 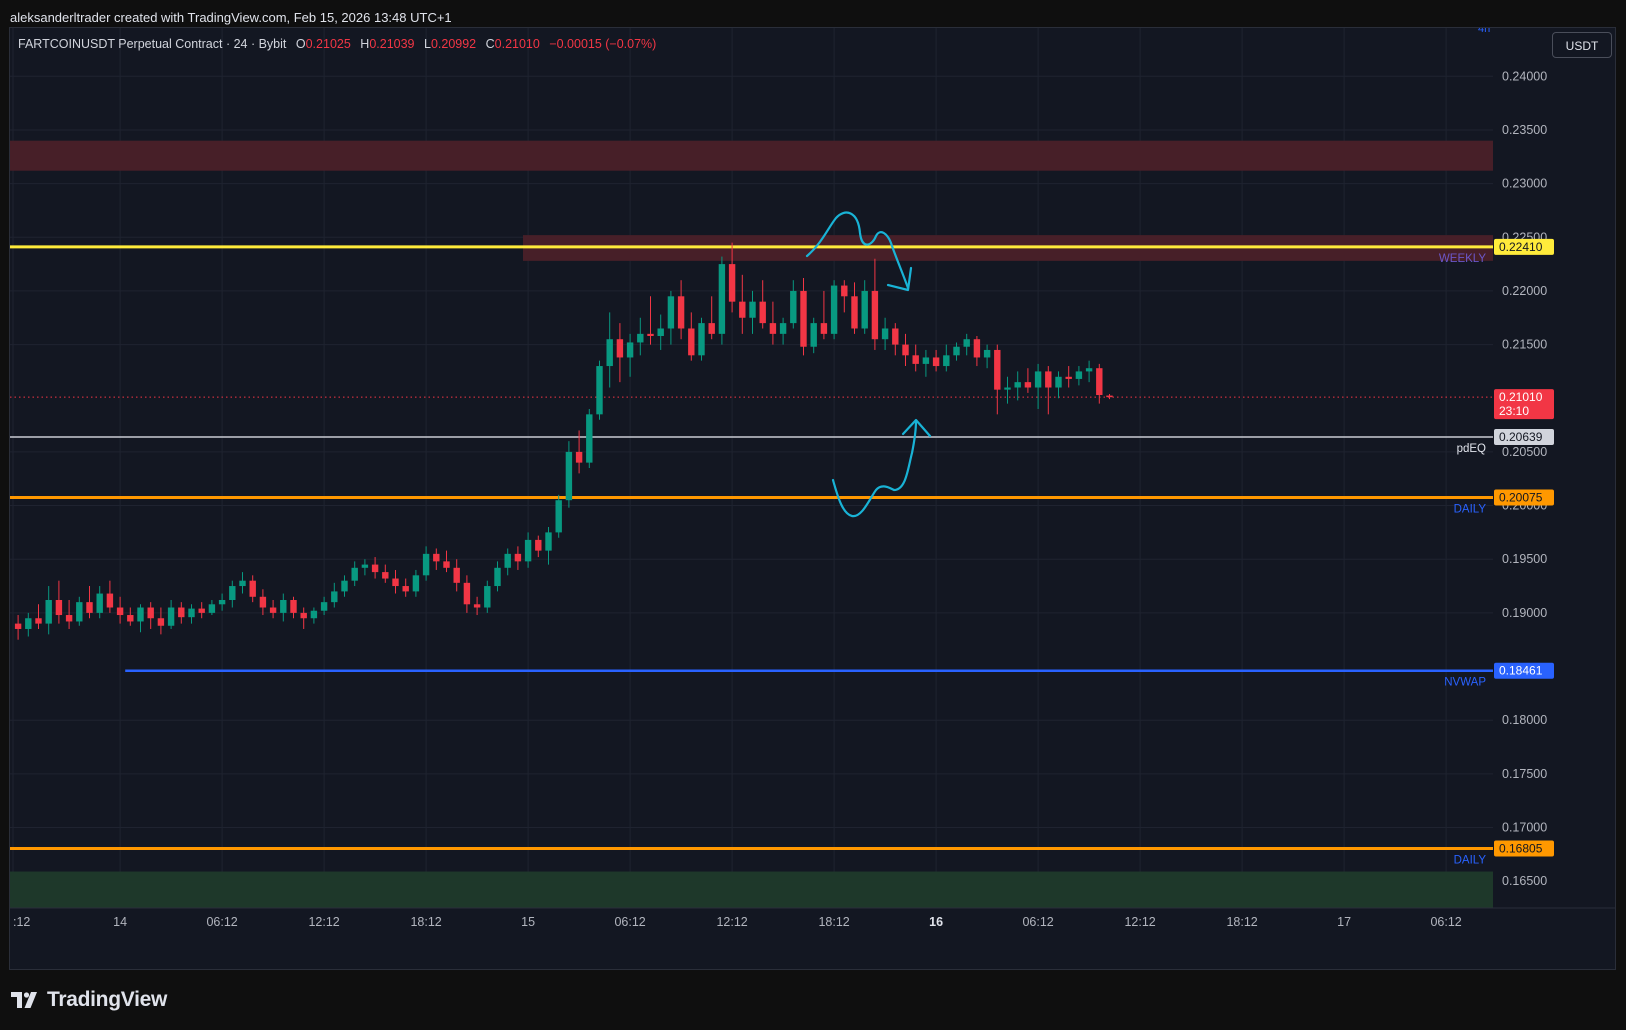 What do you see at coordinates (899, 279) in the screenshot?
I see `annotation-arrow-down-icon` at bounding box center [899, 279].